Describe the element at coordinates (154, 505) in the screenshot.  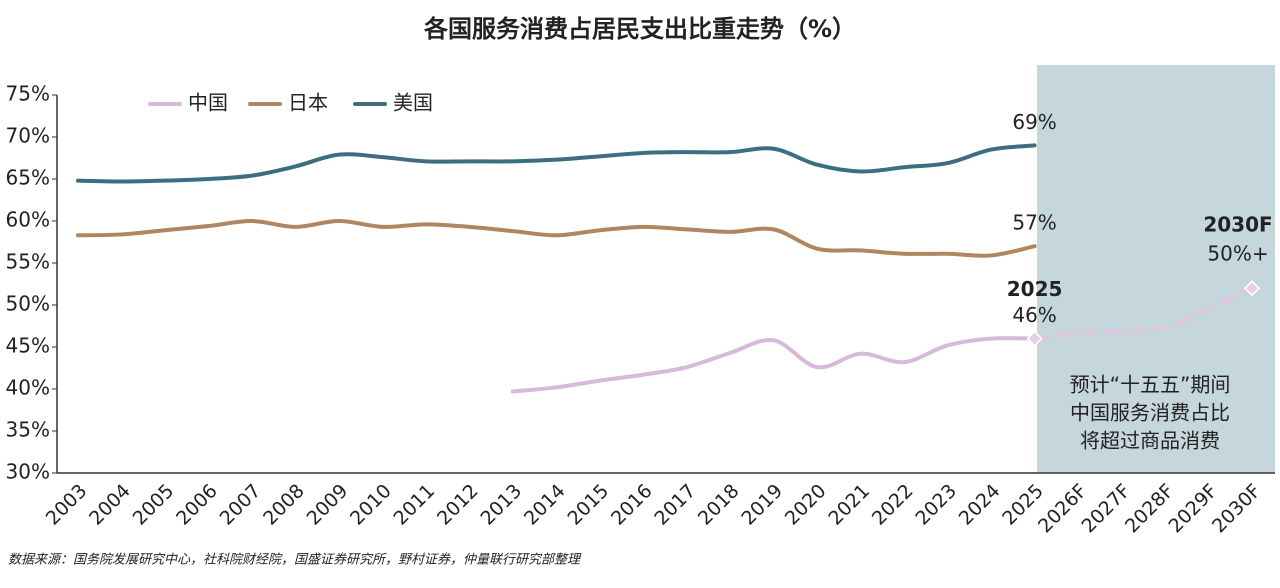
I see `x-tick-label: 2005` at that location.